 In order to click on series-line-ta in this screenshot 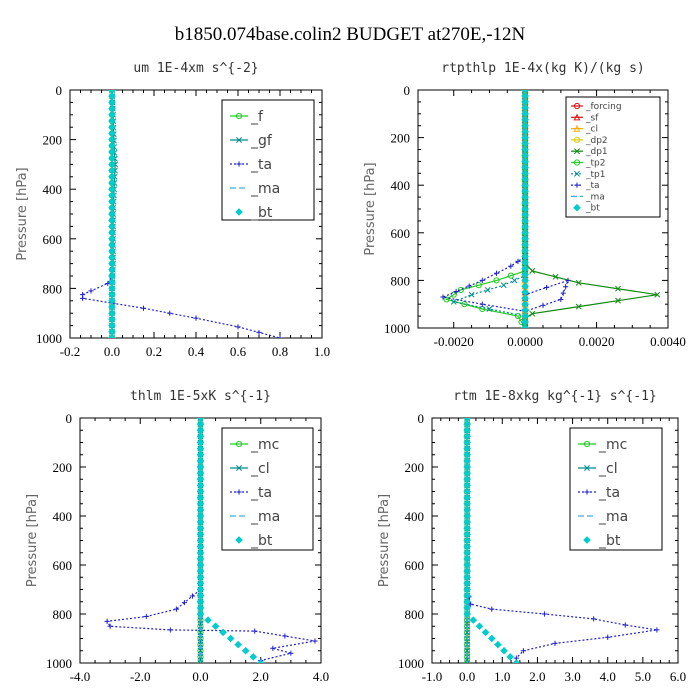, I will do `click(505, 209)`.